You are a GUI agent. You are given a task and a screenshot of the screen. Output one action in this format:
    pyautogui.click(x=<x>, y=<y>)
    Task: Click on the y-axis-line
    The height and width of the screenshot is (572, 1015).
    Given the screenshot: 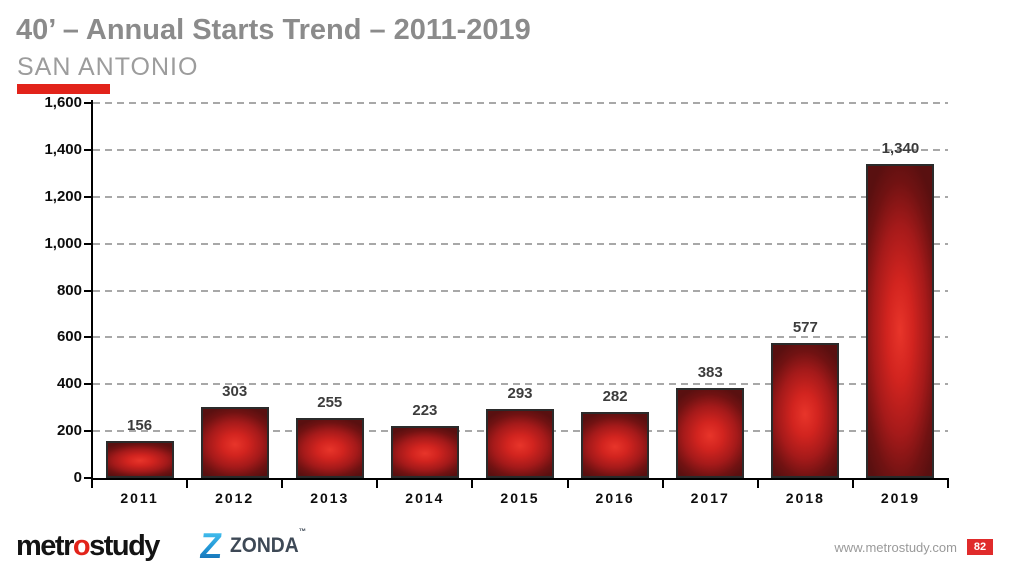 What is the action you would take?
    pyautogui.click(x=92, y=290)
    